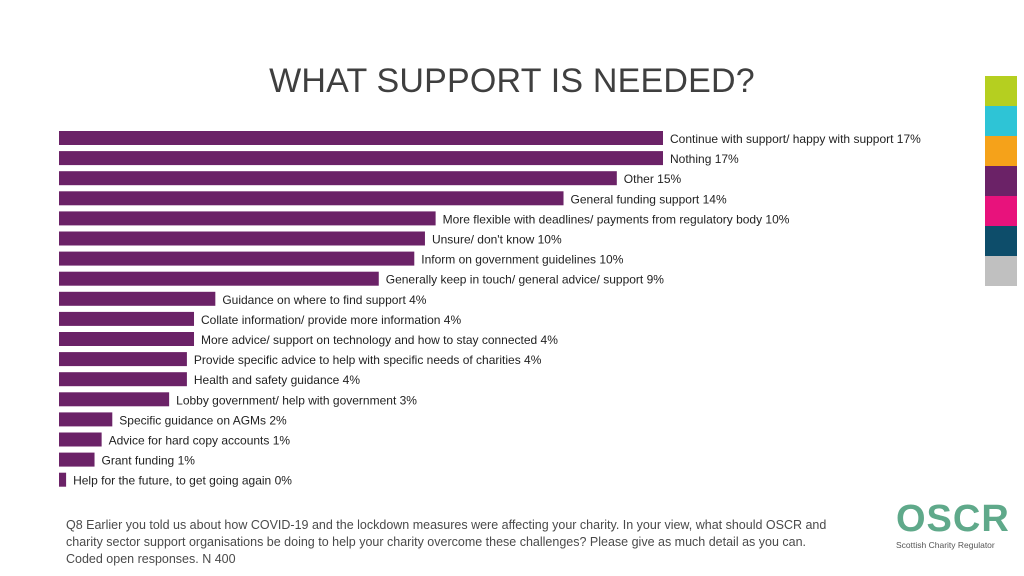  What do you see at coordinates (151, 559) in the screenshot?
I see `footnote-line: Coded open responses. N 400` at bounding box center [151, 559].